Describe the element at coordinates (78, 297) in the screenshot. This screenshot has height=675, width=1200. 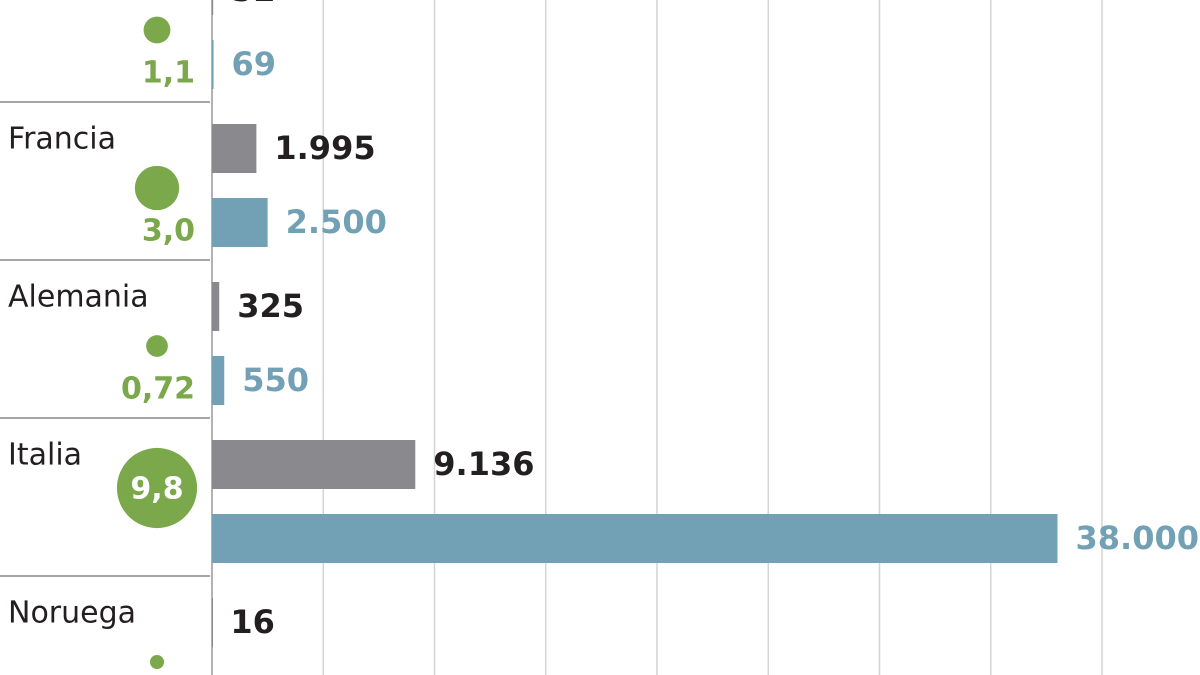
I see `category-label: Alemania` at that location.